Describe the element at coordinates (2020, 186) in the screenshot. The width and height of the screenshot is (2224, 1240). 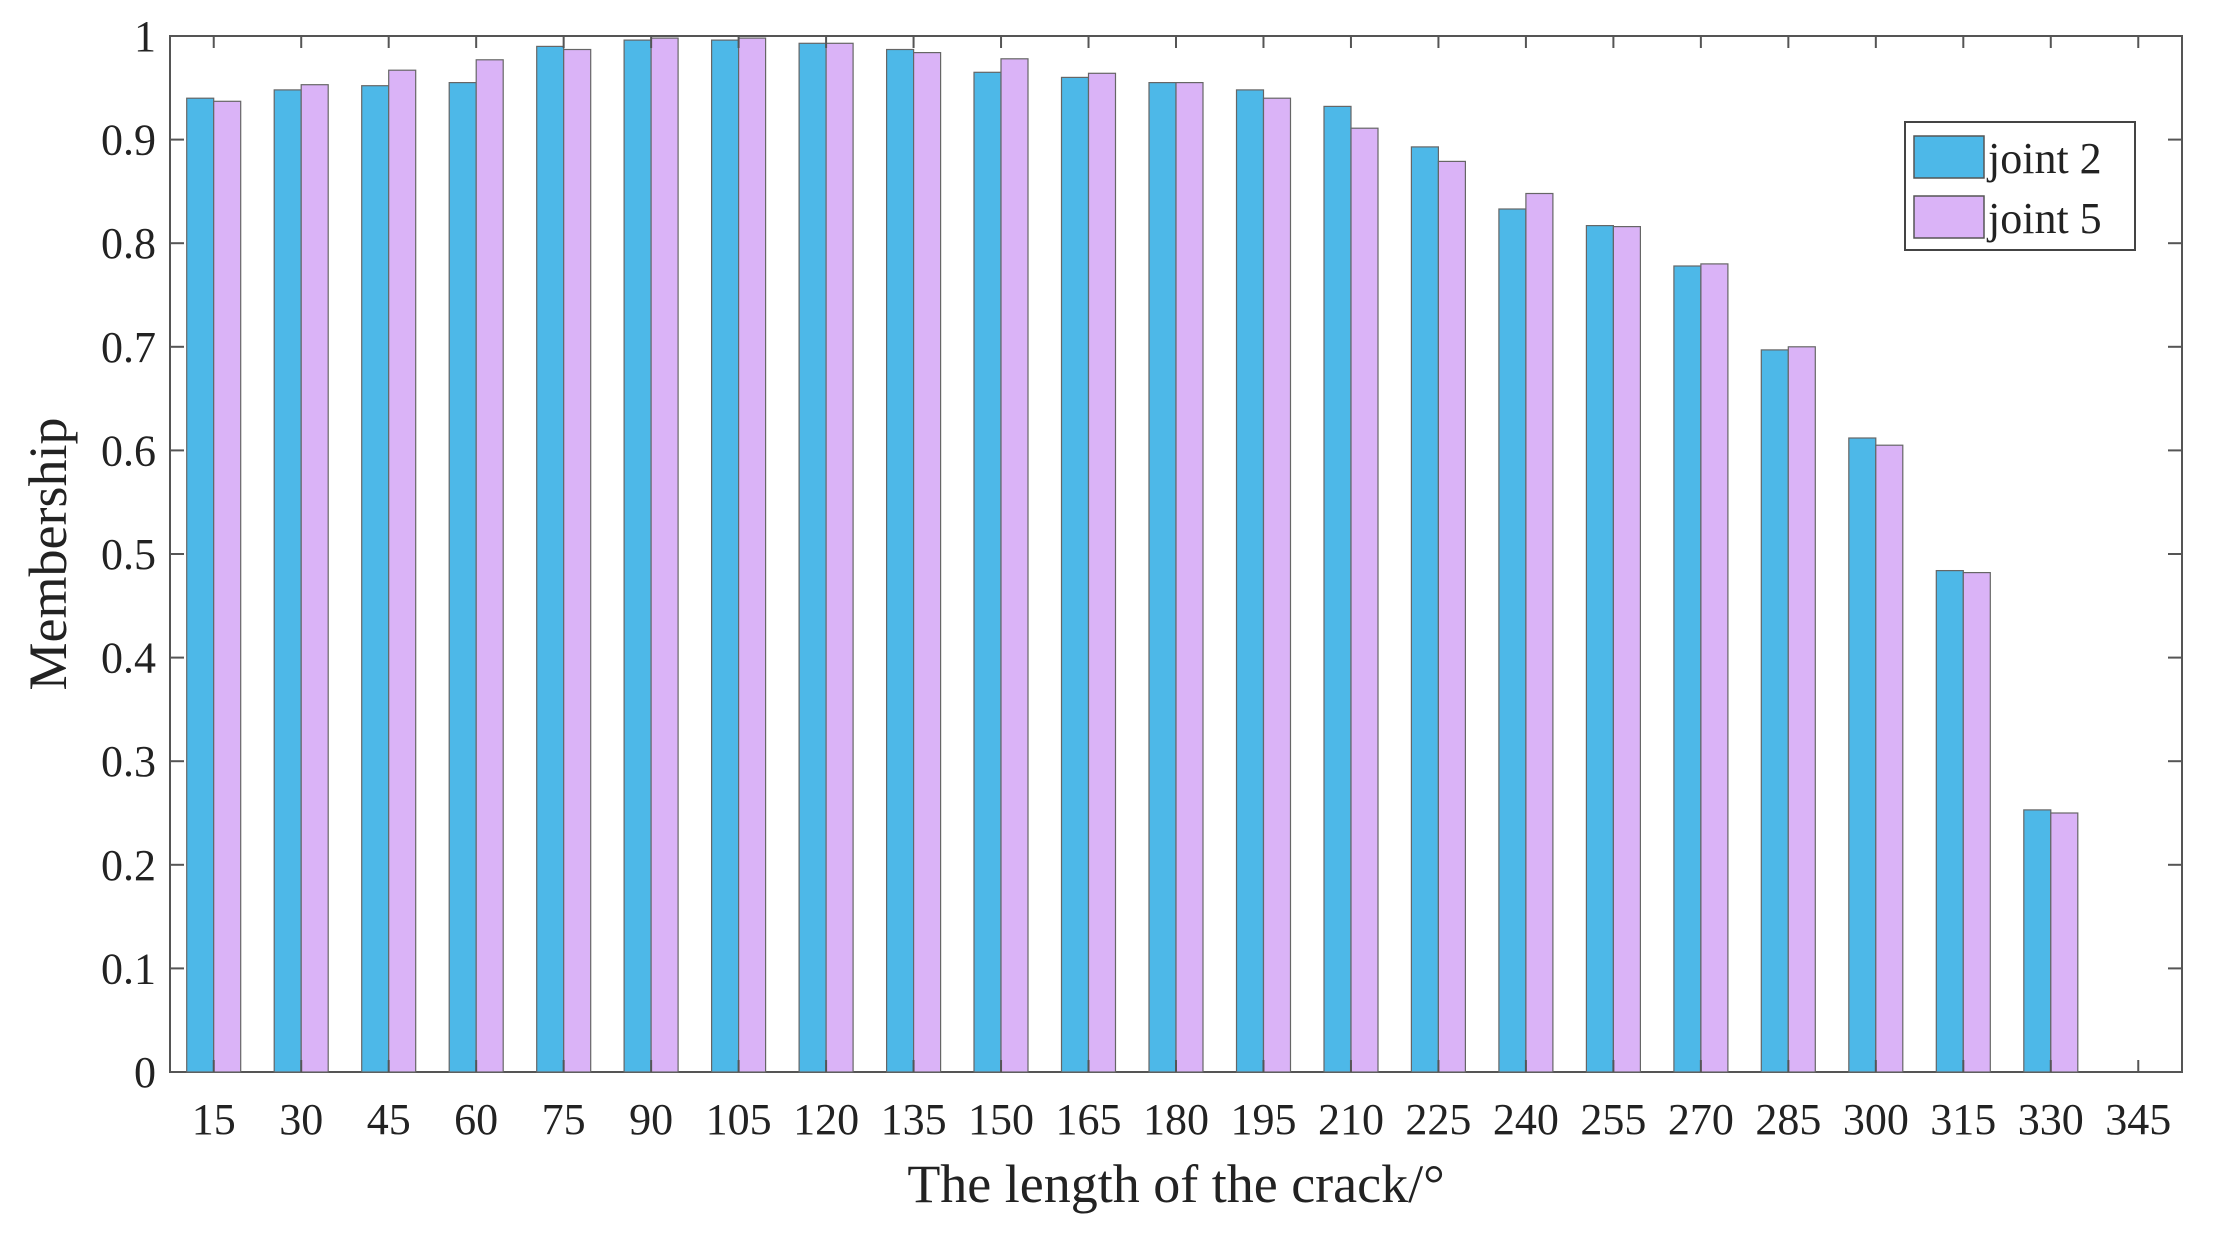
I see `legend: joint 2 joint 5` at that location.